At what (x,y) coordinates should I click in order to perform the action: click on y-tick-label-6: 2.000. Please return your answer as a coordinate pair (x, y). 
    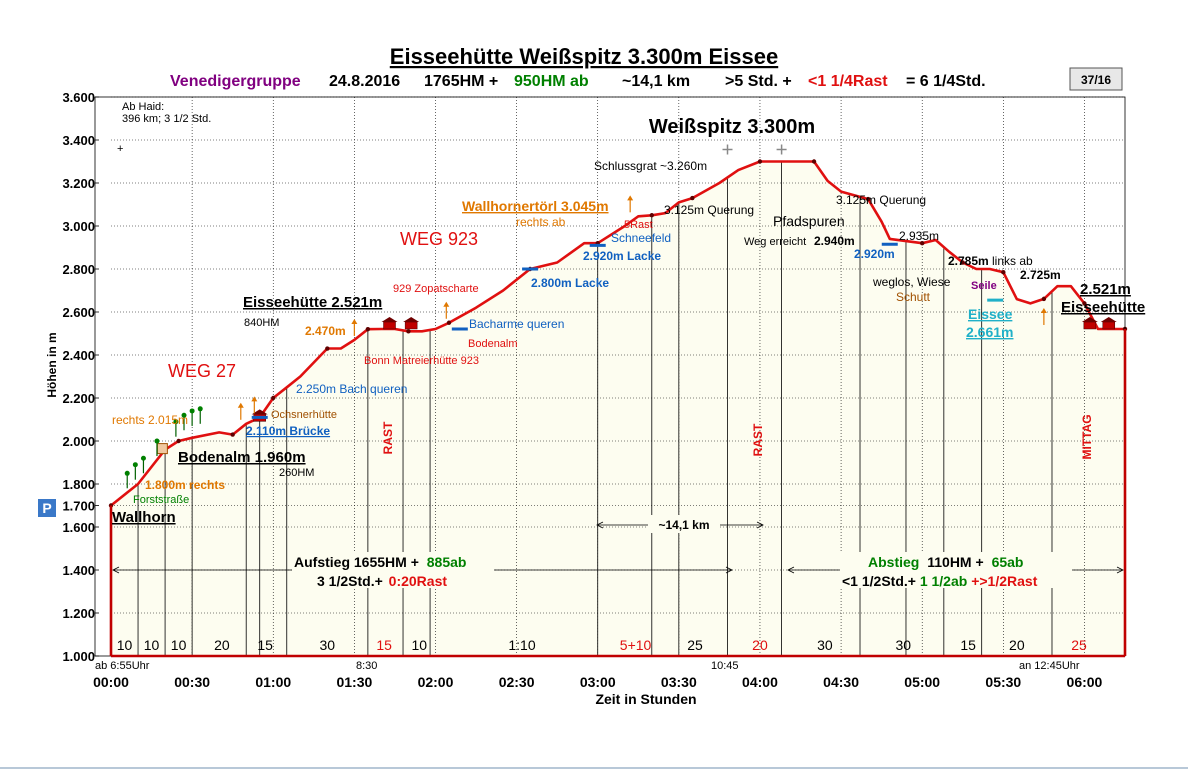
    Looking at the image, I should click on (78, 441).